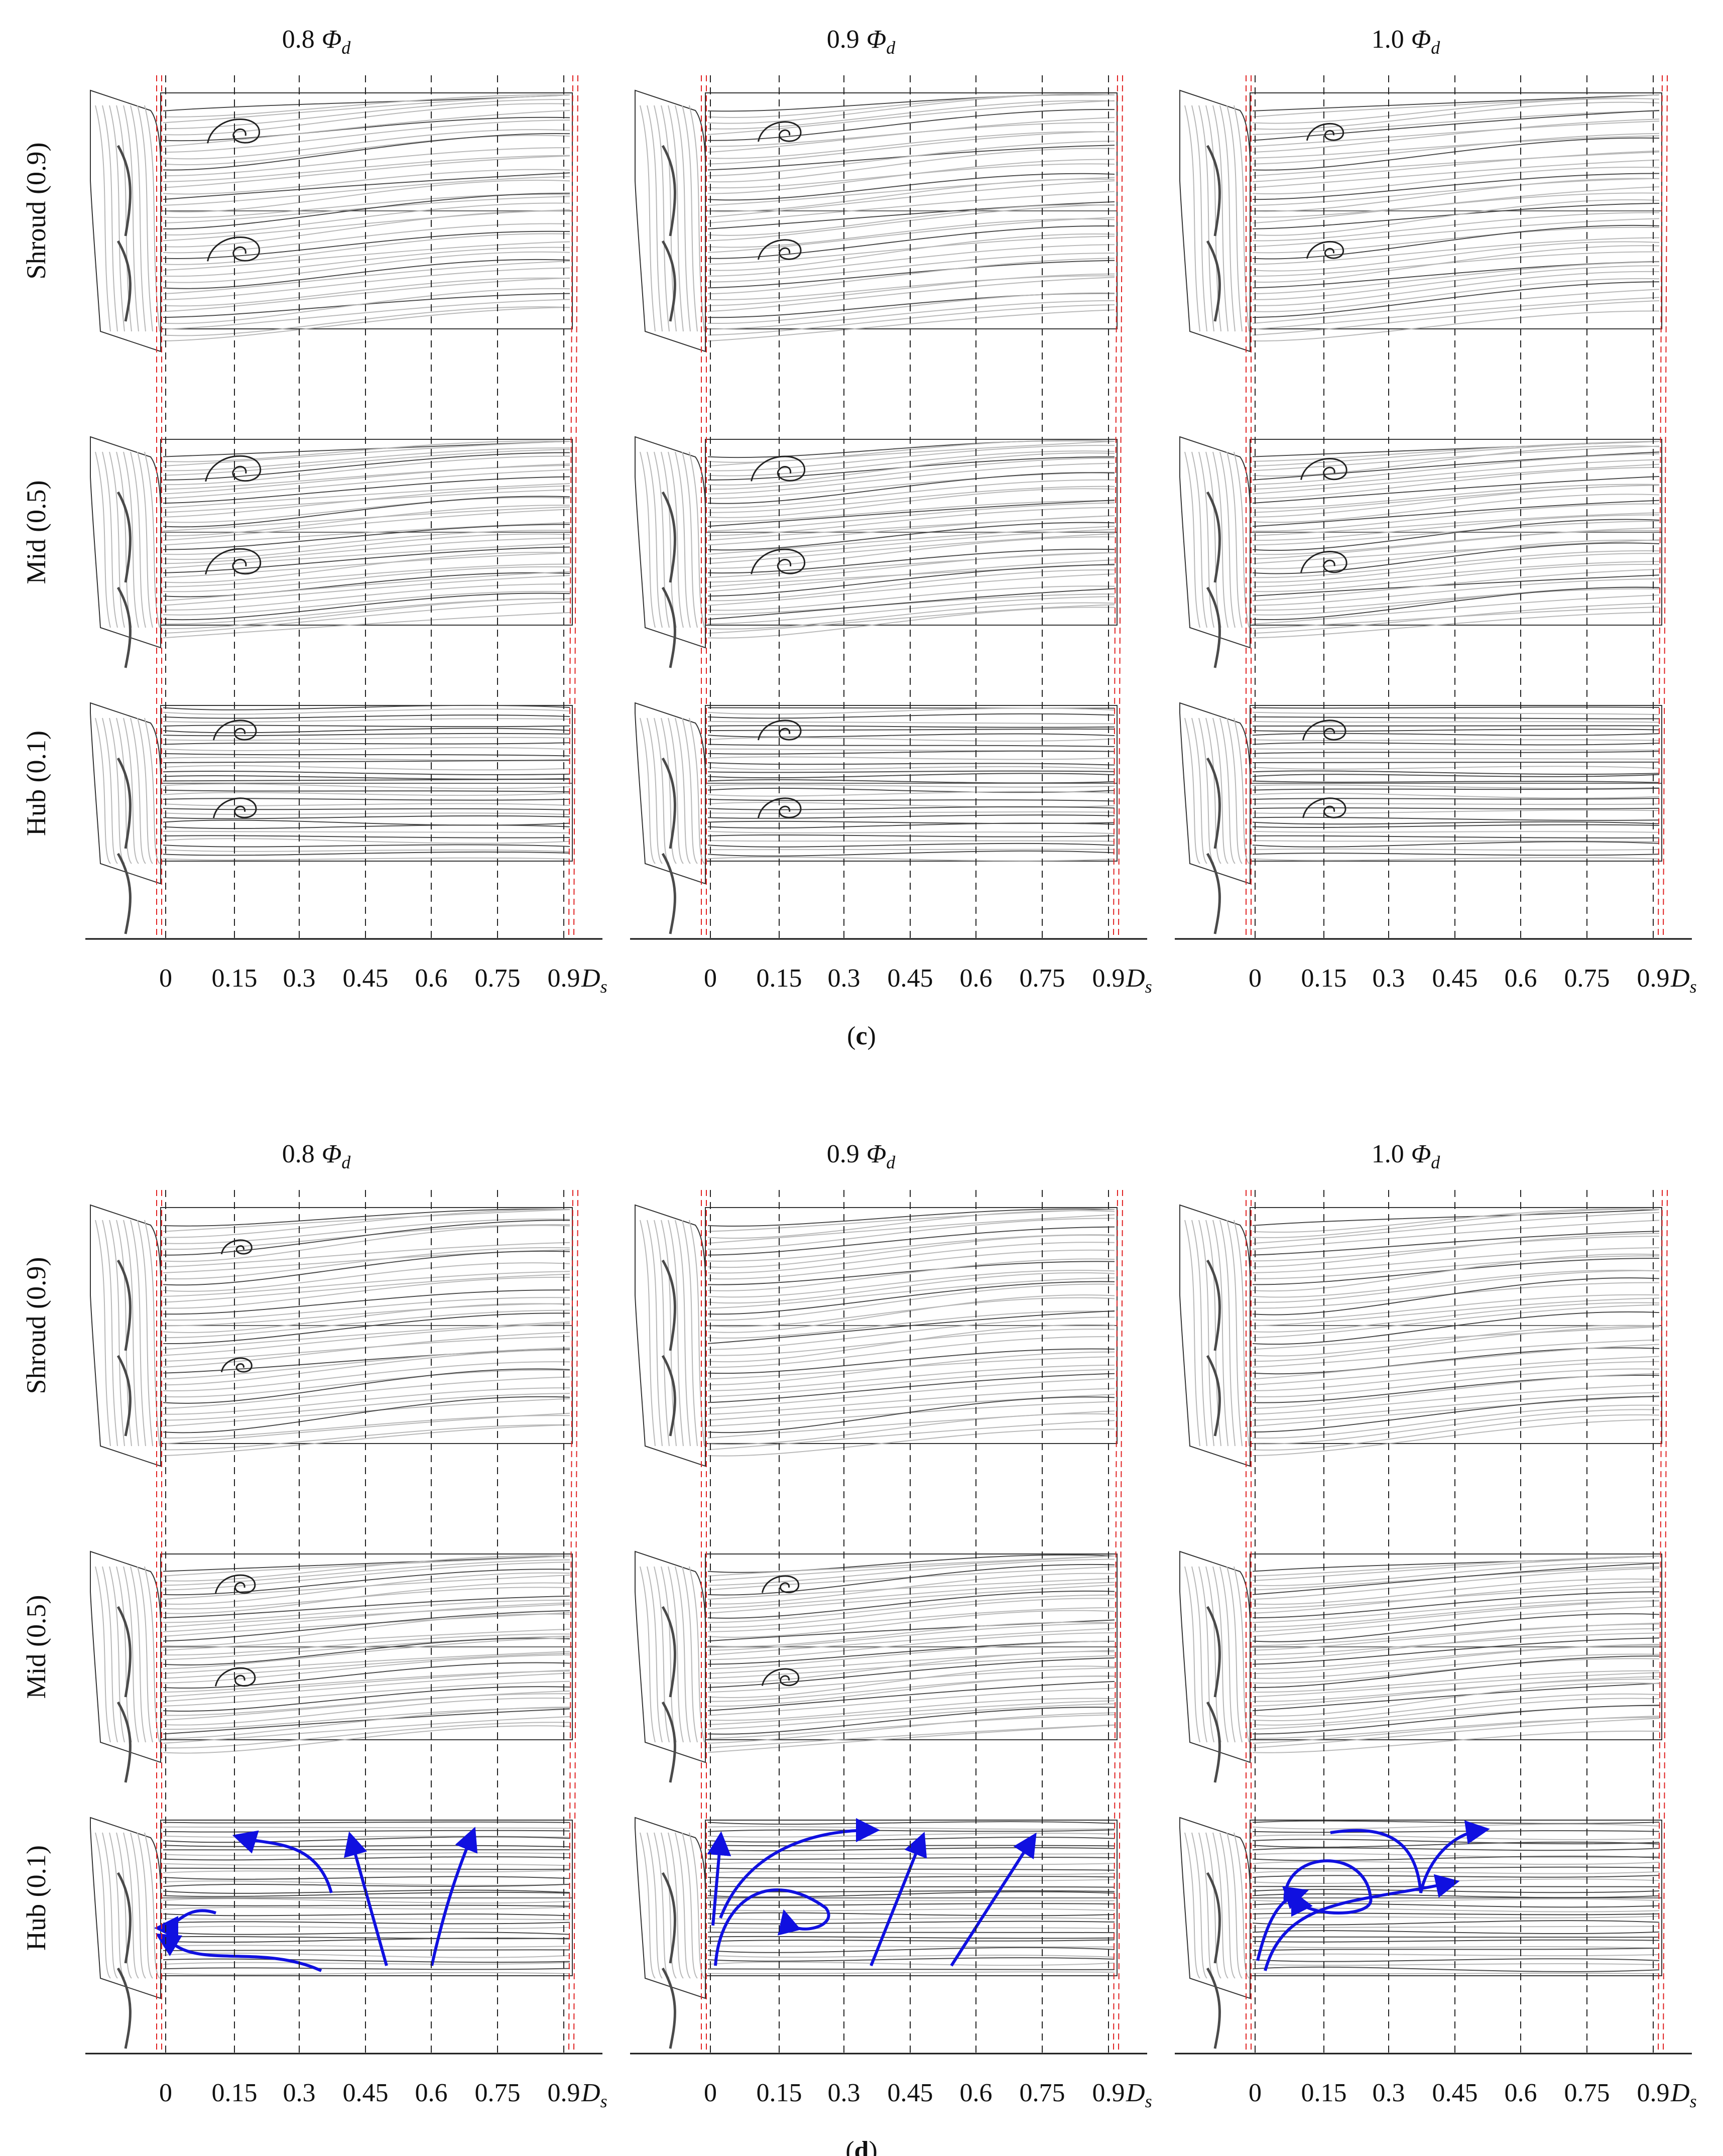 This screenshot has height=2156, width=1723. I want to click on tick-label: 0.45, so click(366, 978).